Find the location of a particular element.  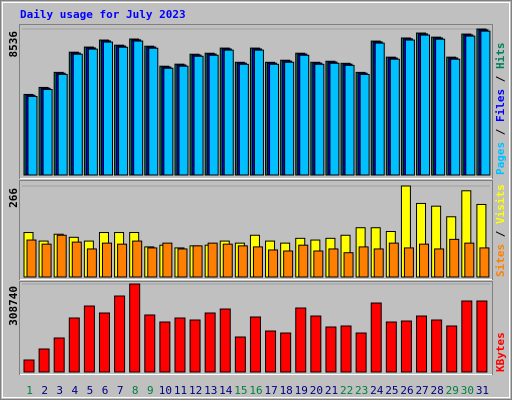

legend-entry: KBytes is located at coordinates (500, 352).